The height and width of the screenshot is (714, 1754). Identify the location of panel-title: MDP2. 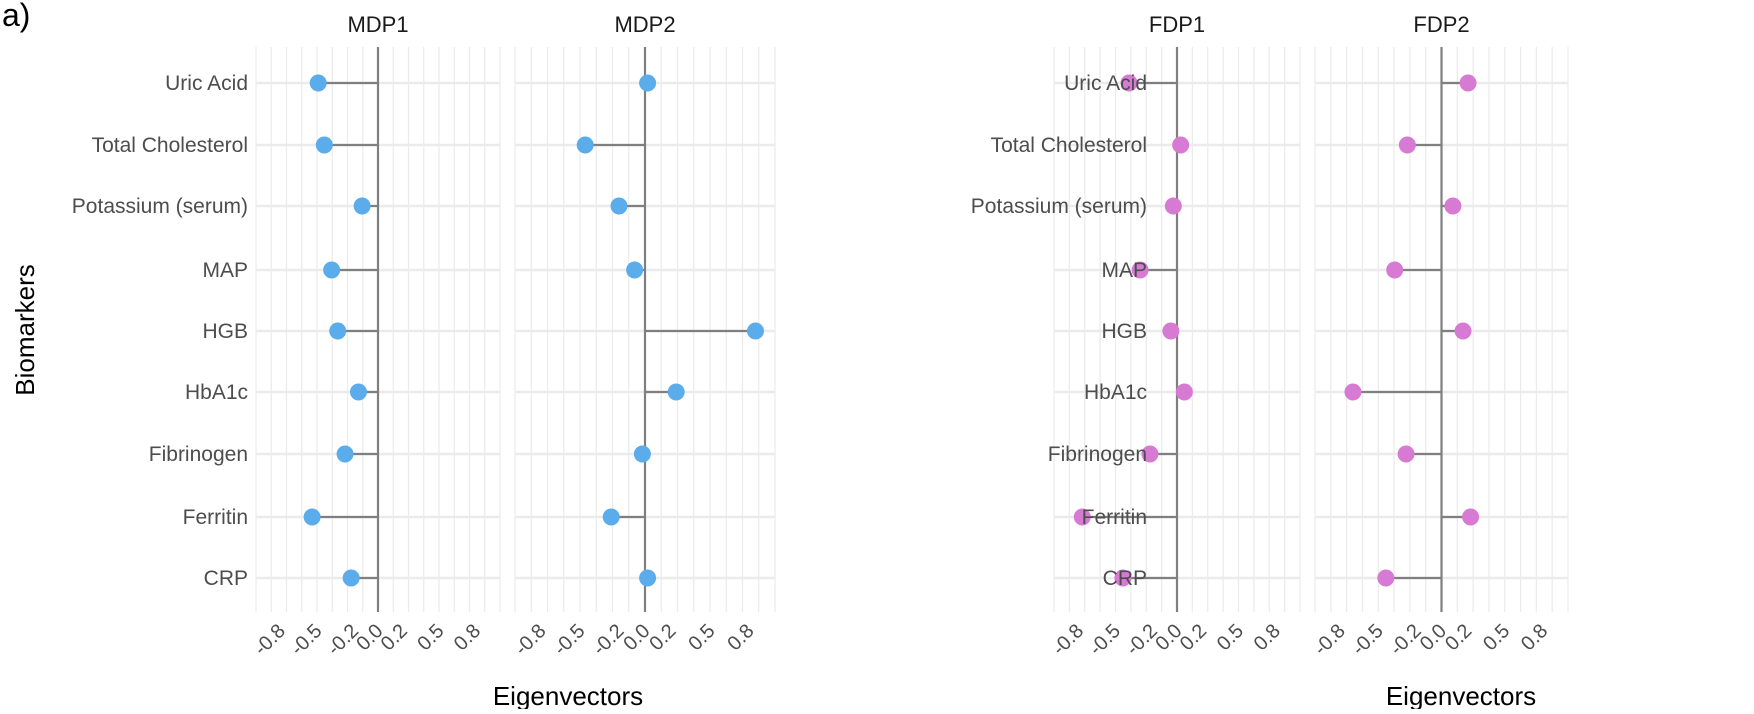
(644, 24).